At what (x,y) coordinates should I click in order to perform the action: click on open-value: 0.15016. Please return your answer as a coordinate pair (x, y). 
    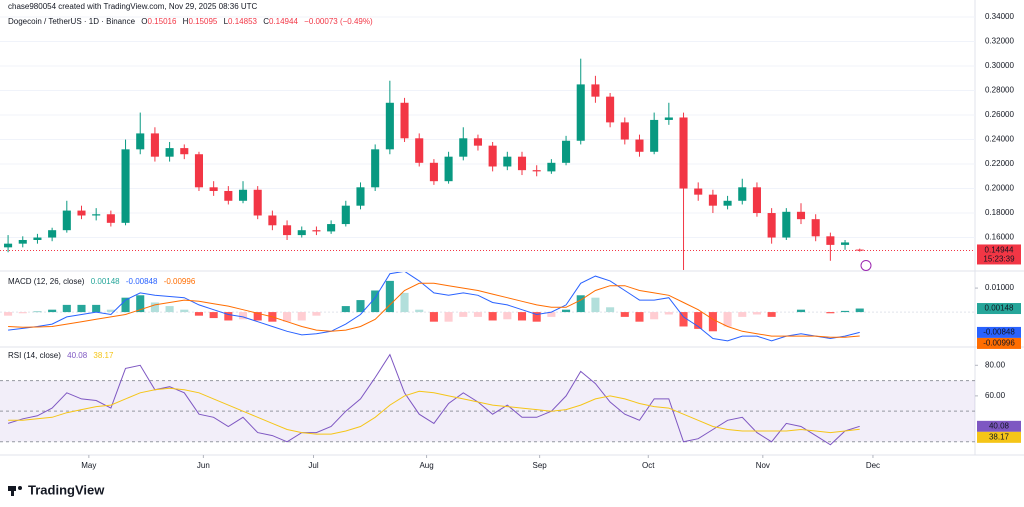
    Looking at the image, I should click on (162, 21).